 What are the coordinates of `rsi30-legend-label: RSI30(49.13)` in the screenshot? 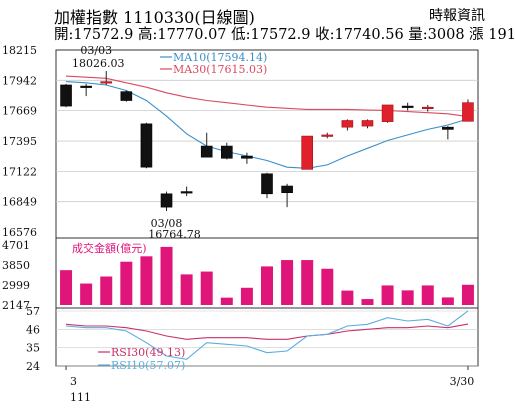 It's located at (148, 352).